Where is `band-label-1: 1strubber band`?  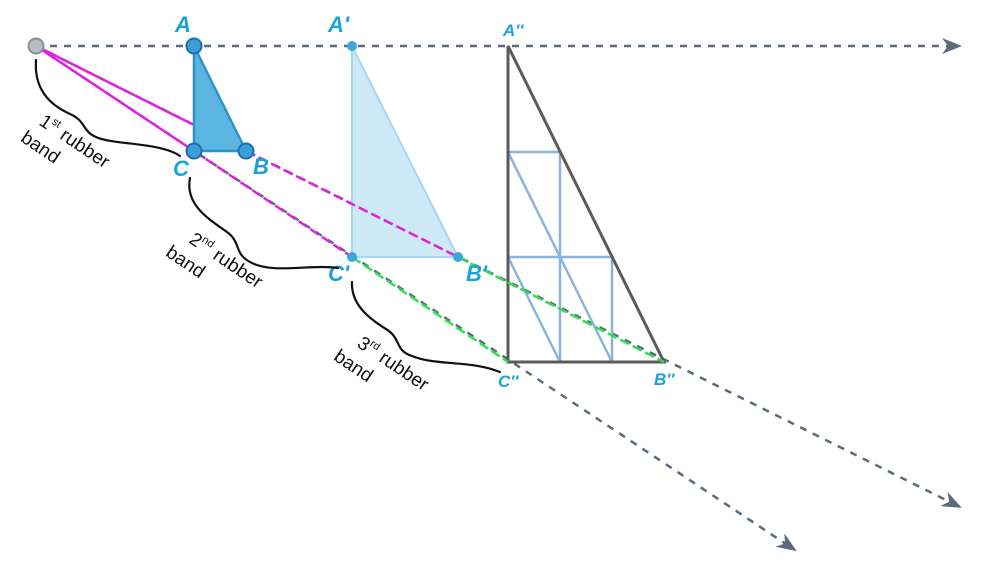 band-label-1: 1strubber band is located at coordinates (65, 142).